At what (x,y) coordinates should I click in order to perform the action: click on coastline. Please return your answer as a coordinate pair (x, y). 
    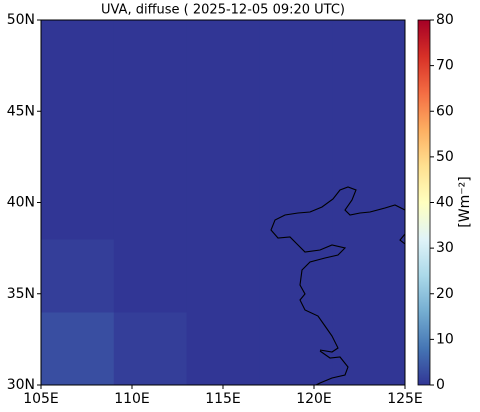
    Looking at the image, I should click on (338, 286).